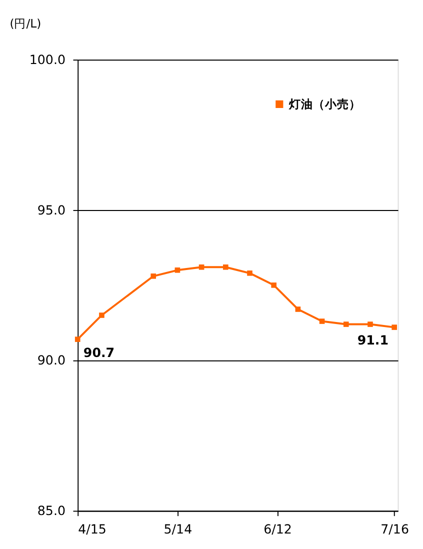  Describe the element at coordinates (51, 210) in the screenshot. I see `y-tick-label: 95.0` at that location.